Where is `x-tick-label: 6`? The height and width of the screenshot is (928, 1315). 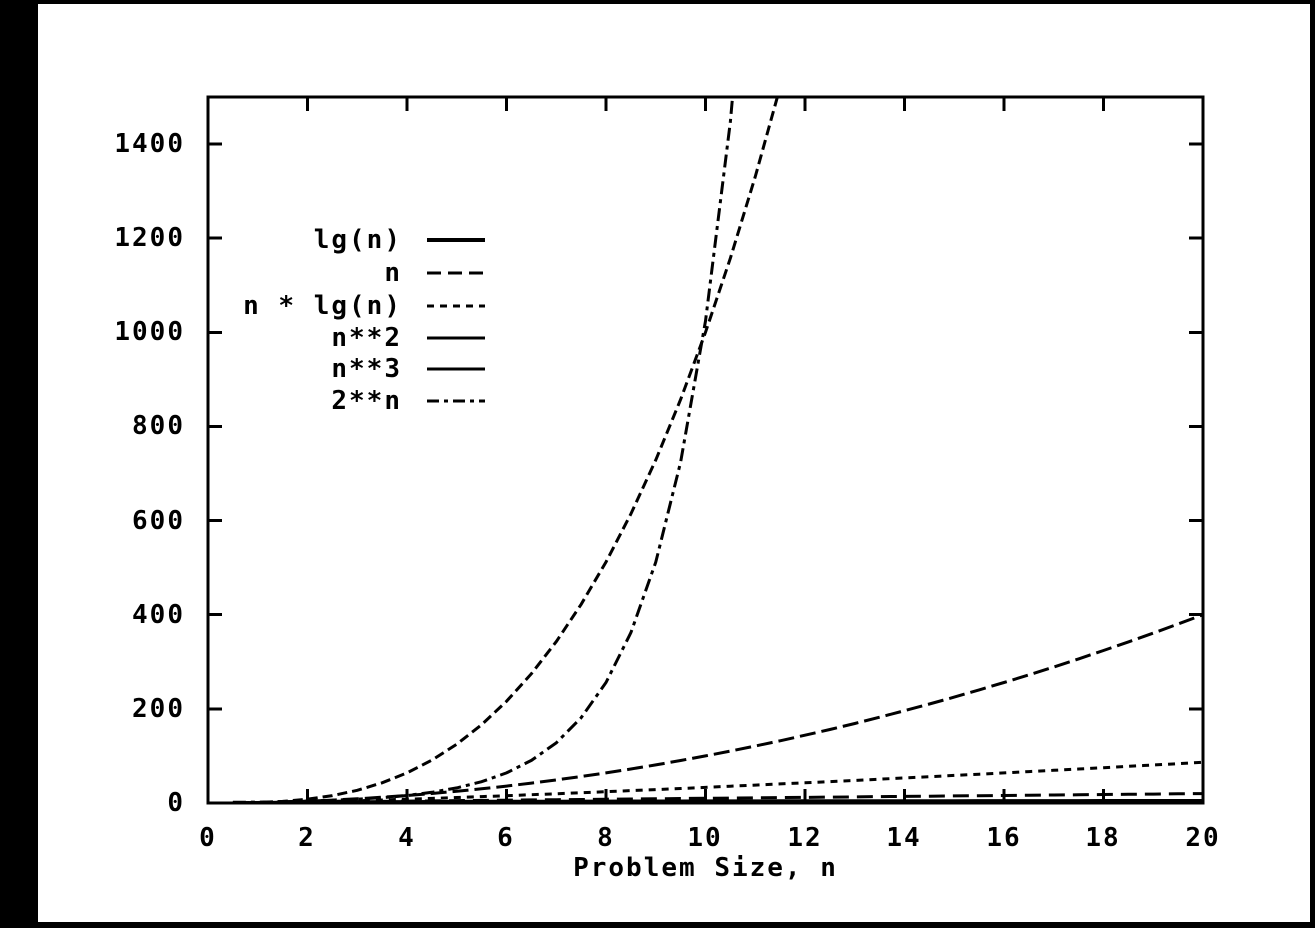 x-tick-label: 6 is located at coordinates (506, 838).